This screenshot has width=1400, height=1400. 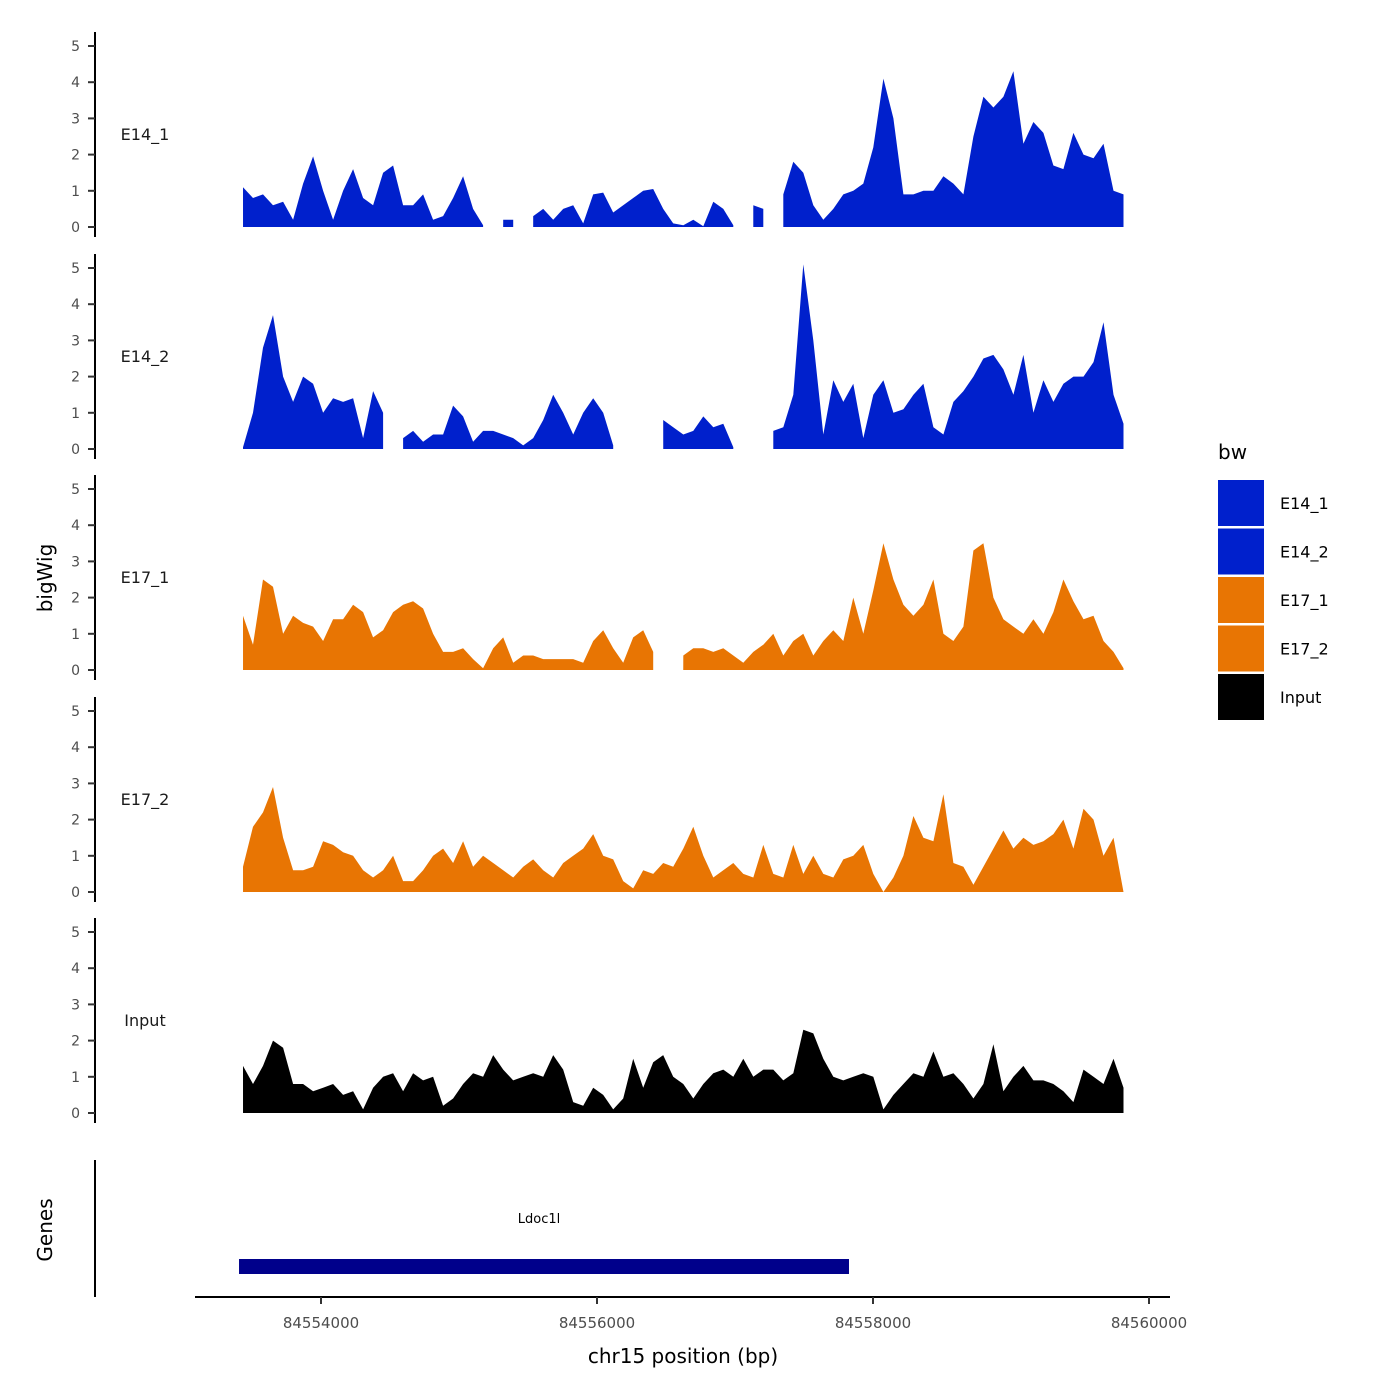 I want to click on track-label: E17_2, so click(x=145, y=800).